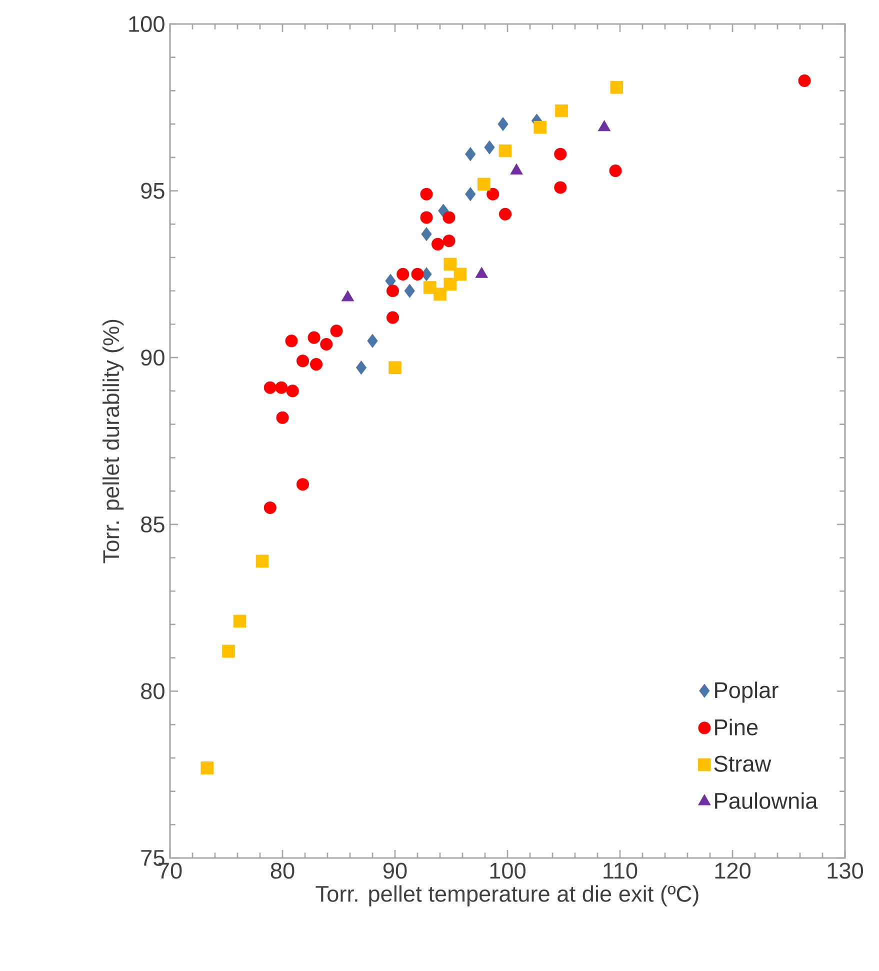 Image resolution: width=879 pixels, height=971 pixels. What do you see at coordinates (146, 24) in the screenshot?
I see `y-tick-label: 100` at bounding box center [146, 24].